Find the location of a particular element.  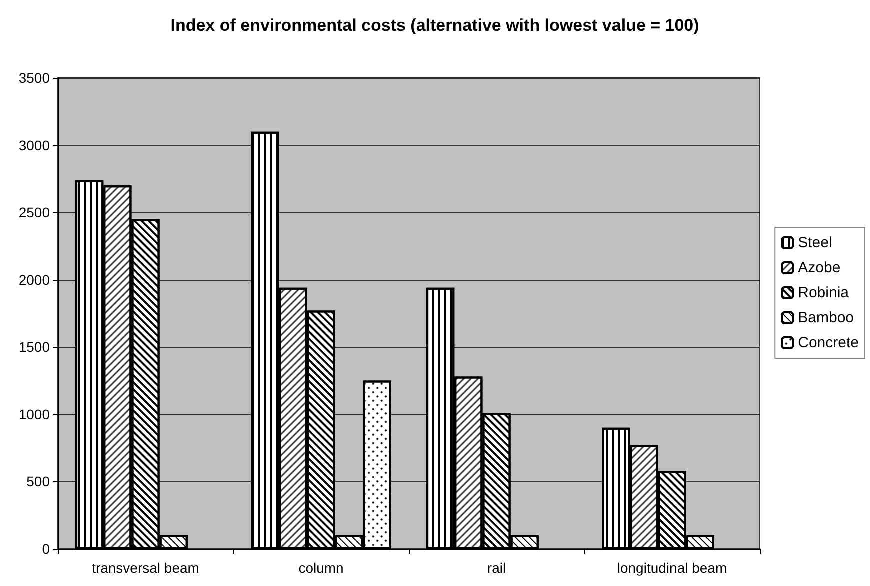

y-tick-label: 2500 is located at coordinates (34, 212).